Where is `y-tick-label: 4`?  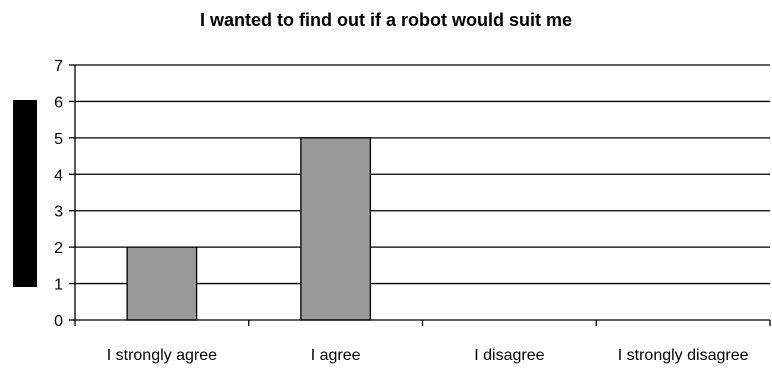
y-tick-label: 4 is located at coordinates (58, 175).